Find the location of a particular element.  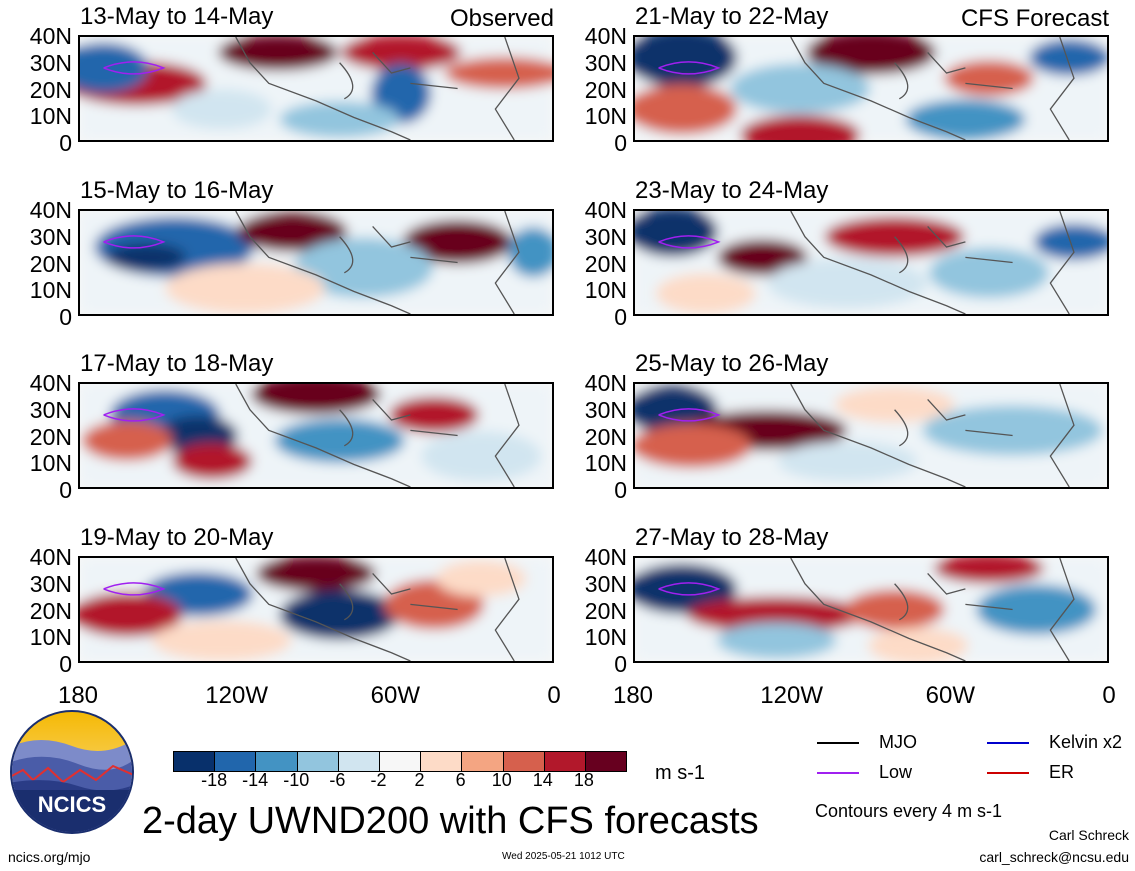

colorbar-tick-label: 2 is located at coordinates (419, 780).